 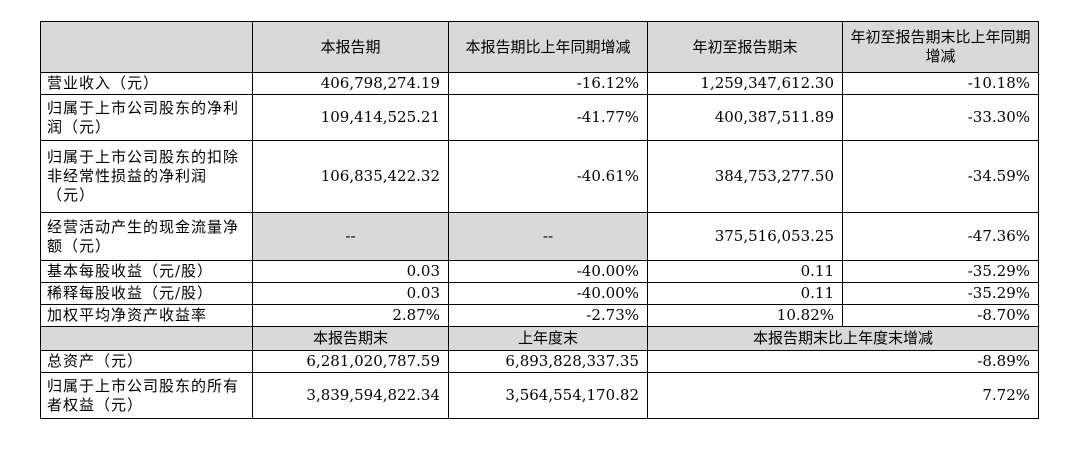 What do you see at coordinates (350, 338) in the screenshot?
I see `header-period-end: 本报告期末` at bounding box center [350, 338].